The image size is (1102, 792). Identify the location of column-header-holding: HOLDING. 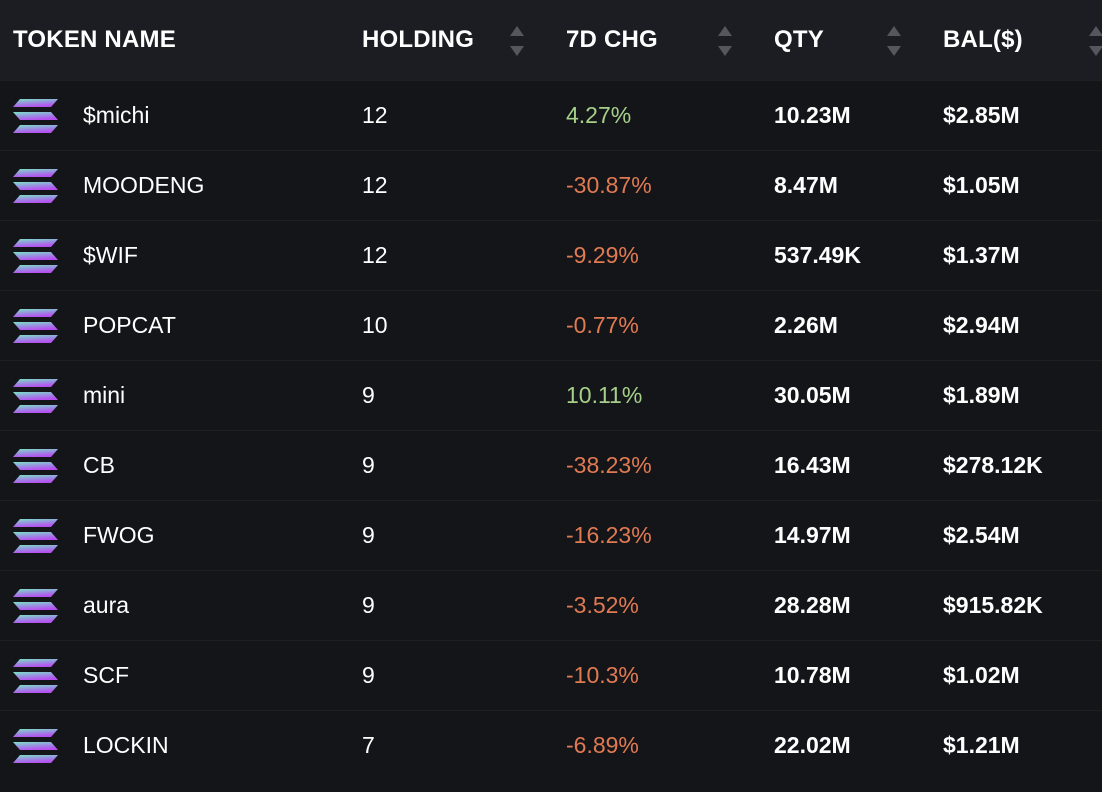
(418, 39).